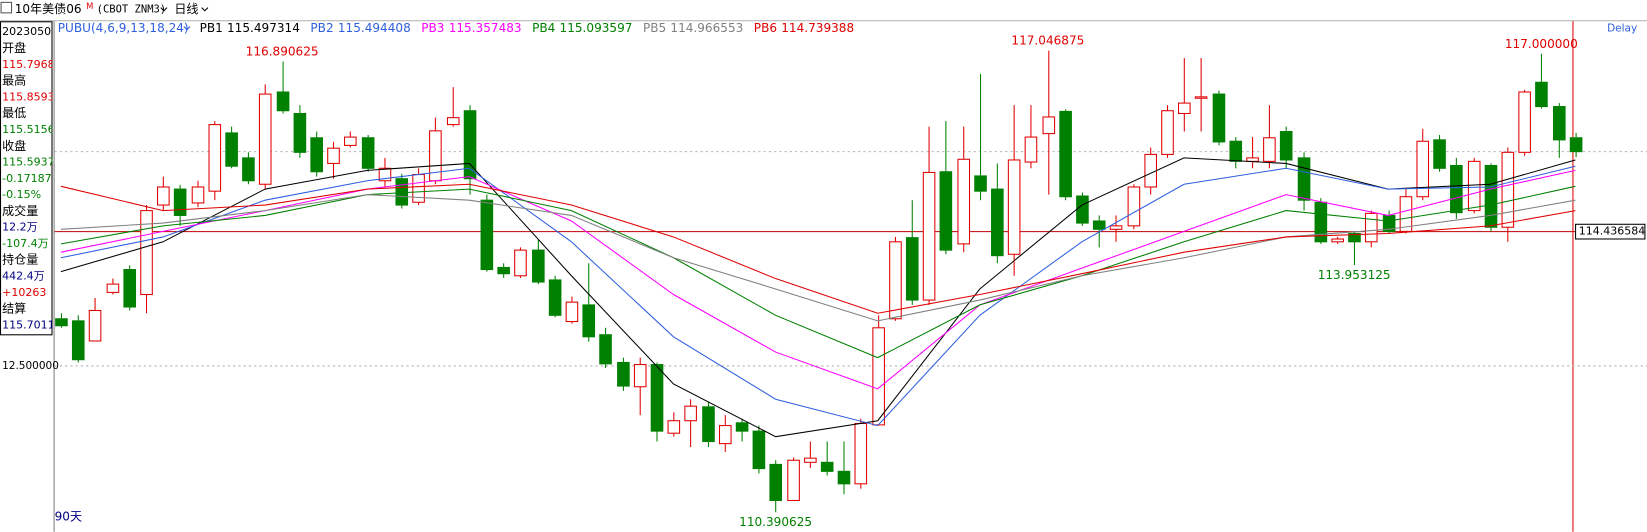 The height and width of the screenshot is (532, 1647). I want to click on price-annotation: 117.000000, so click(1541, 44).